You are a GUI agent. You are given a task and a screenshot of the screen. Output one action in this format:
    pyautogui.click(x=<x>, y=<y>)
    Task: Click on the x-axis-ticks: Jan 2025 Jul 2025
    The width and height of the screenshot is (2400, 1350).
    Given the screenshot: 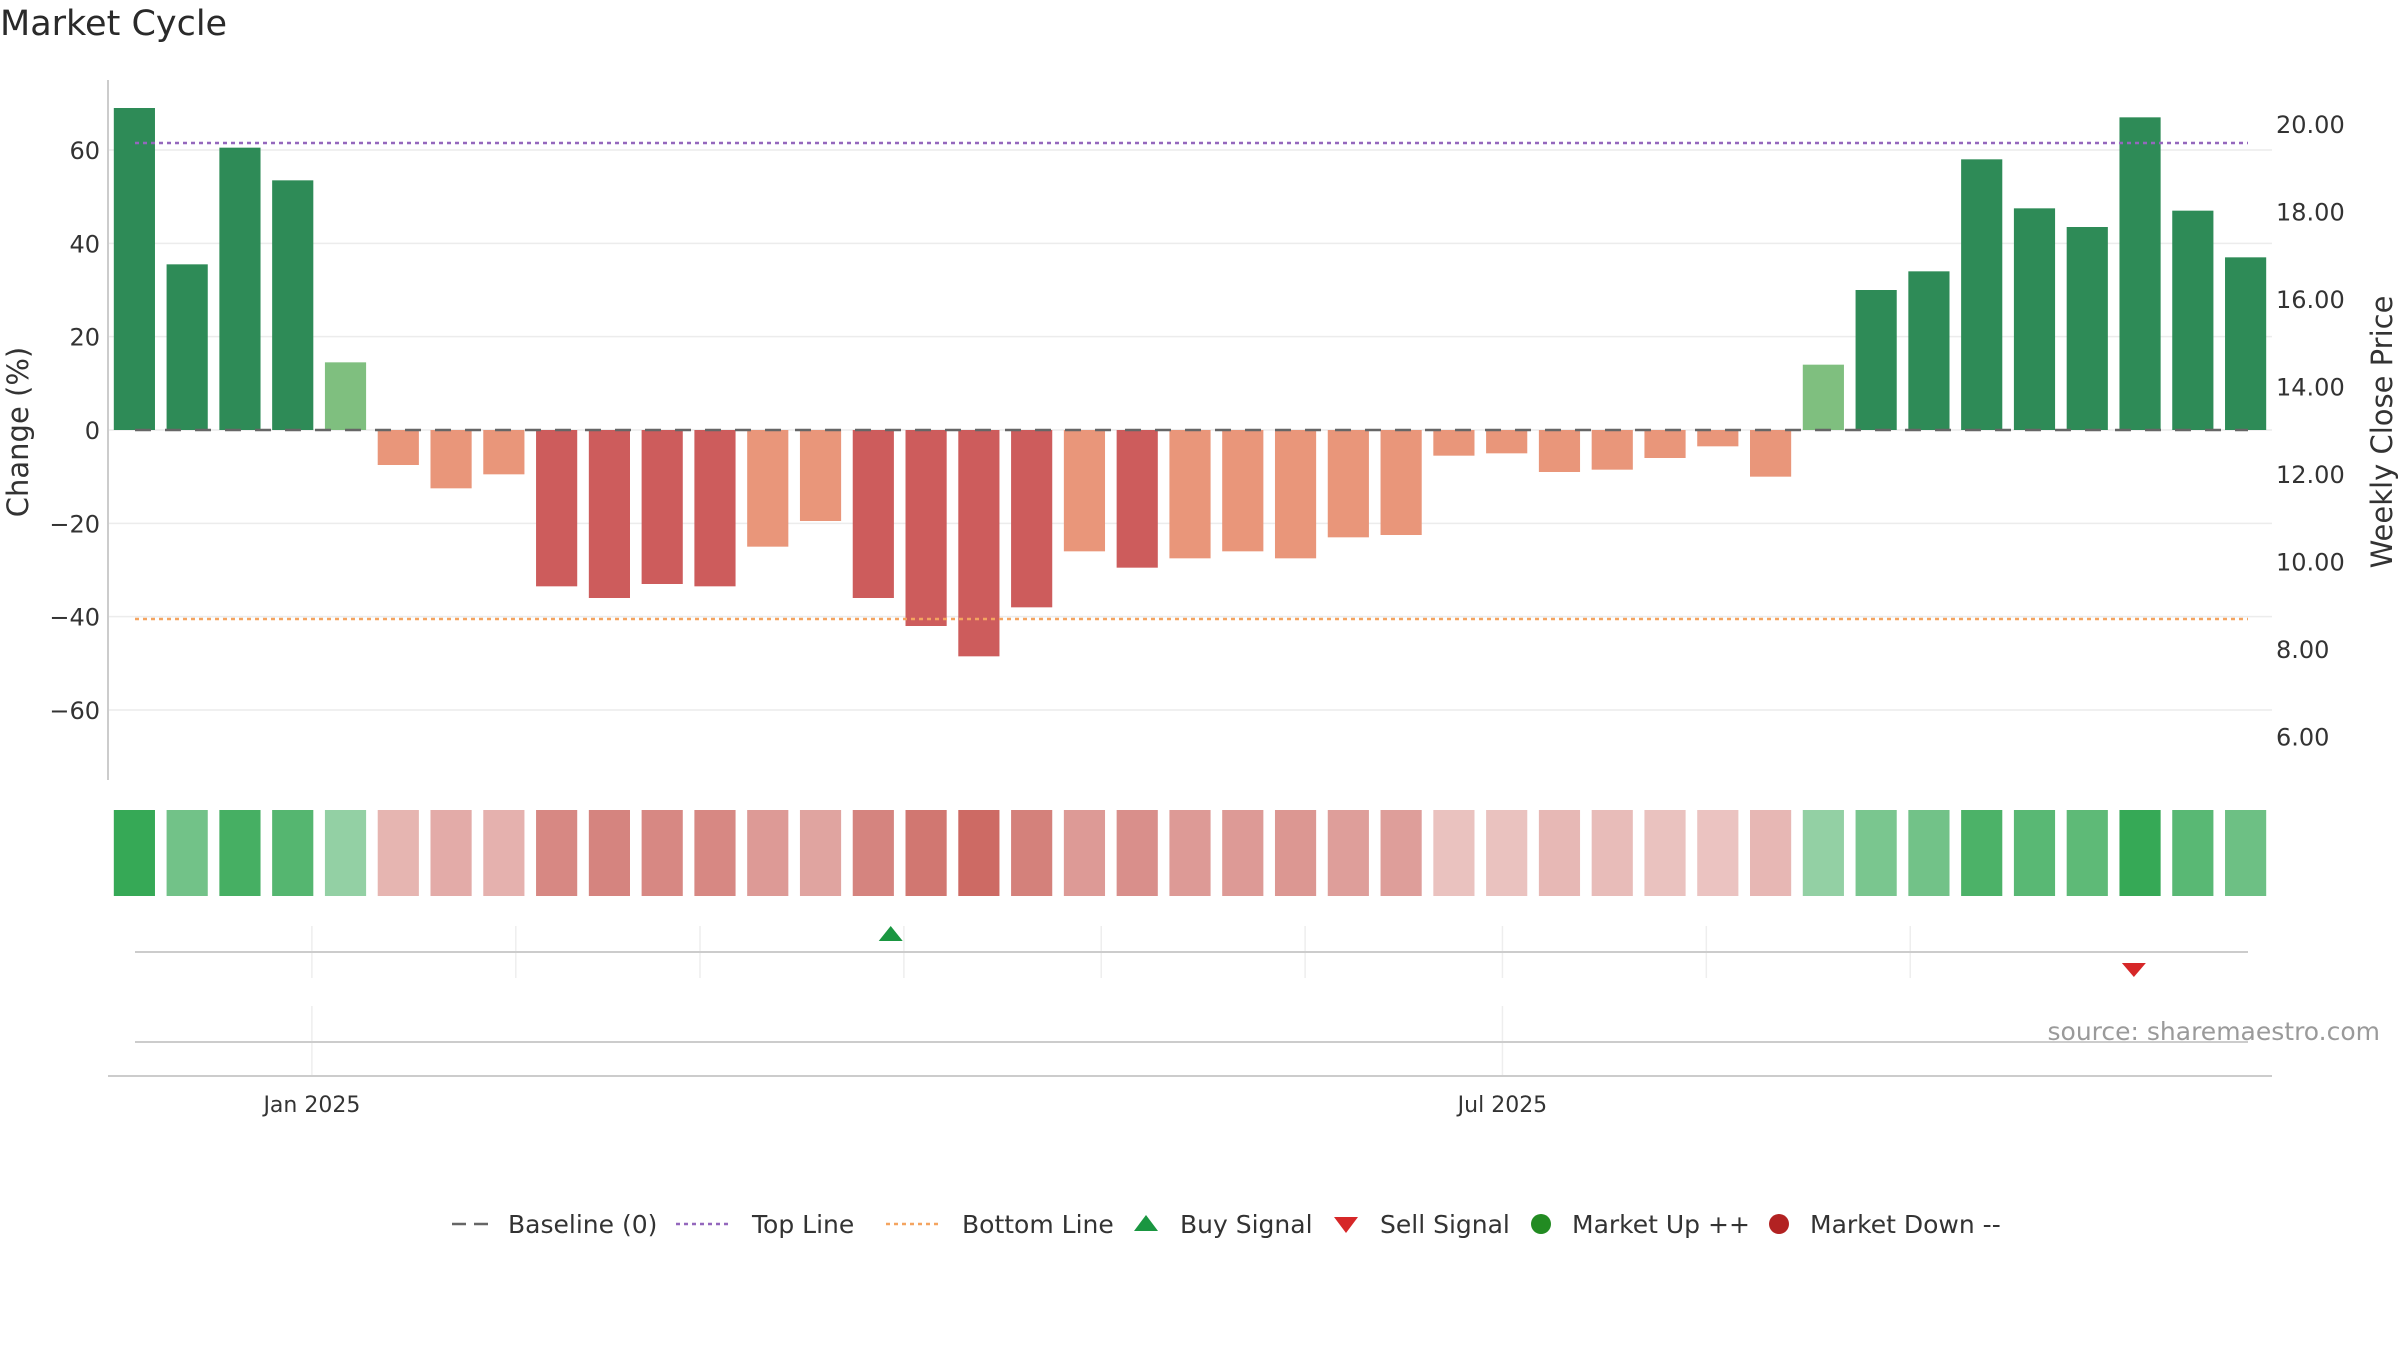 What is the action you would take?
    pyautogui.click(x=904, y=1105)
    